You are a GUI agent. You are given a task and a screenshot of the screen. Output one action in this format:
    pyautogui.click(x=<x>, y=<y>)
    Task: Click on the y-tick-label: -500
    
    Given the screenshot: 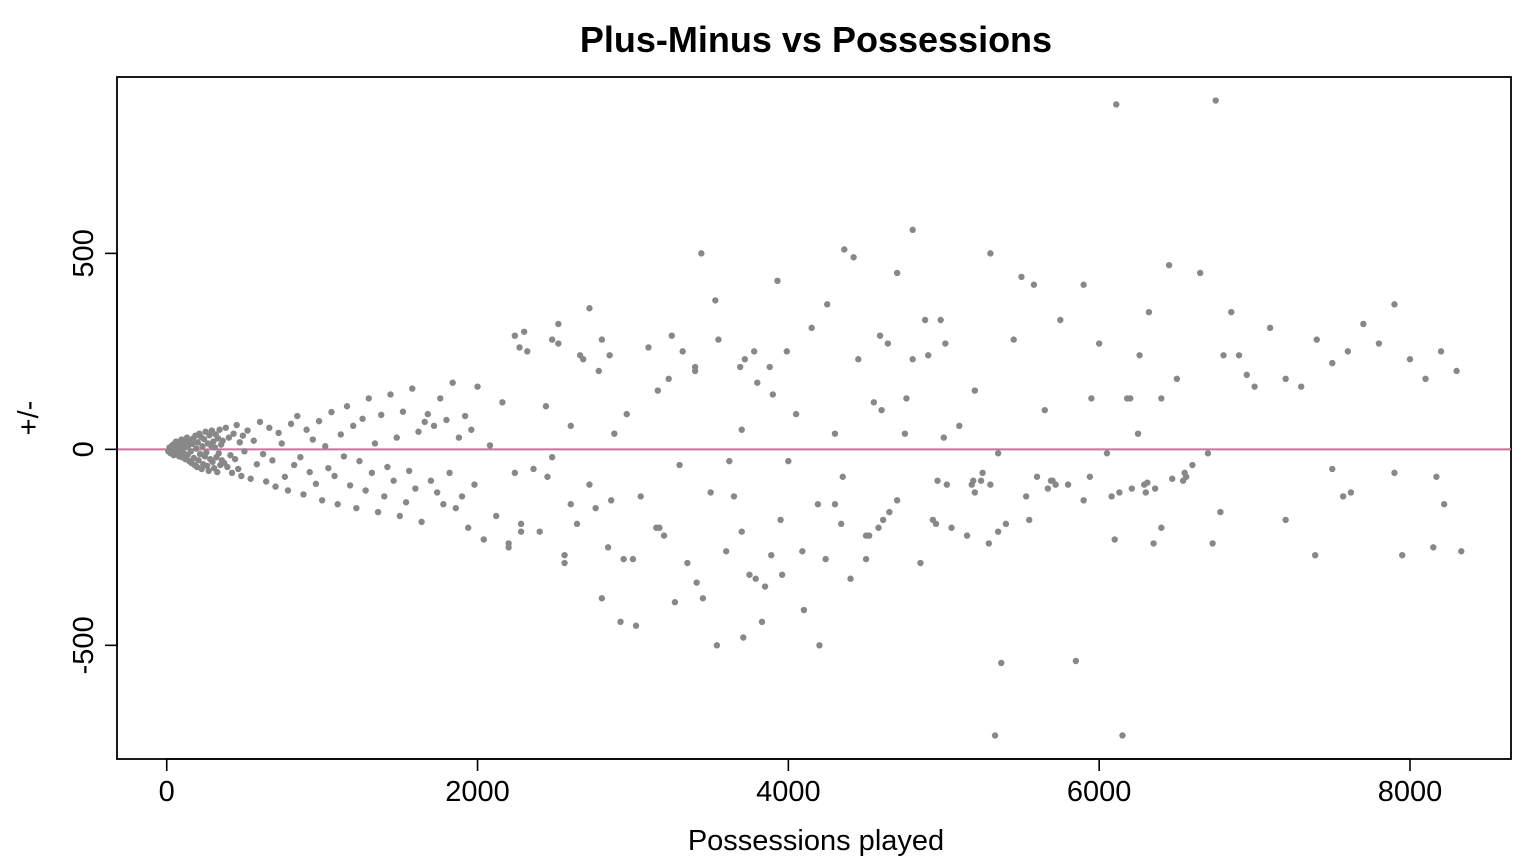 What is the action you would take?
    pyautogui.click(x=84, y=645)
    